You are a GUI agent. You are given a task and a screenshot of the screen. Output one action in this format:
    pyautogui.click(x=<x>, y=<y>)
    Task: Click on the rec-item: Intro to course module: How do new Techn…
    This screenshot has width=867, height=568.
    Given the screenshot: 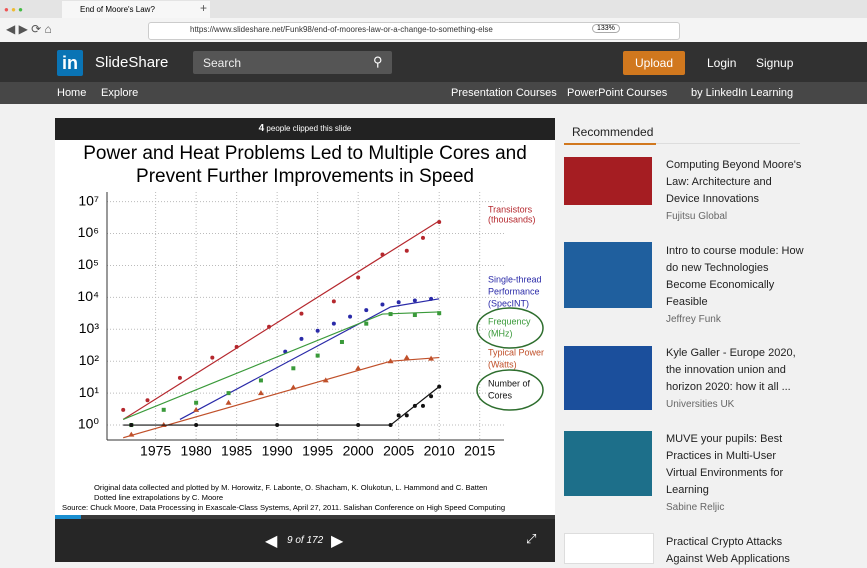 What is the action you would take?
    pyautogui.click(x=736, y=285)
    